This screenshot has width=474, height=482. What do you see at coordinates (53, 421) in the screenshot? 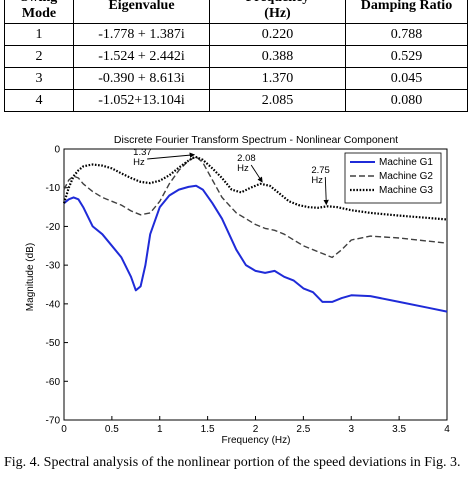
I see `y-tick-label: -70` at bounding box center [53, 421].